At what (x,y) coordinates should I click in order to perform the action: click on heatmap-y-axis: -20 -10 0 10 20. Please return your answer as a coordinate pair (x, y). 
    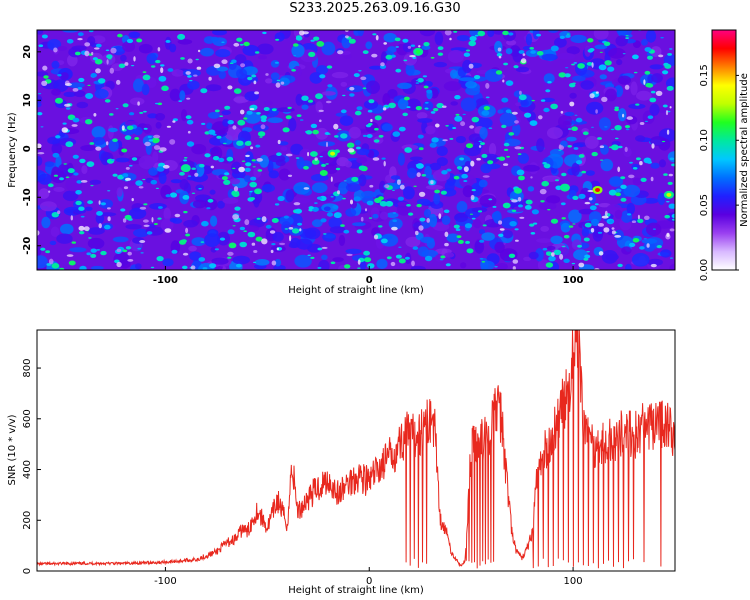
    Looking at the image, I should click on (31, 150).